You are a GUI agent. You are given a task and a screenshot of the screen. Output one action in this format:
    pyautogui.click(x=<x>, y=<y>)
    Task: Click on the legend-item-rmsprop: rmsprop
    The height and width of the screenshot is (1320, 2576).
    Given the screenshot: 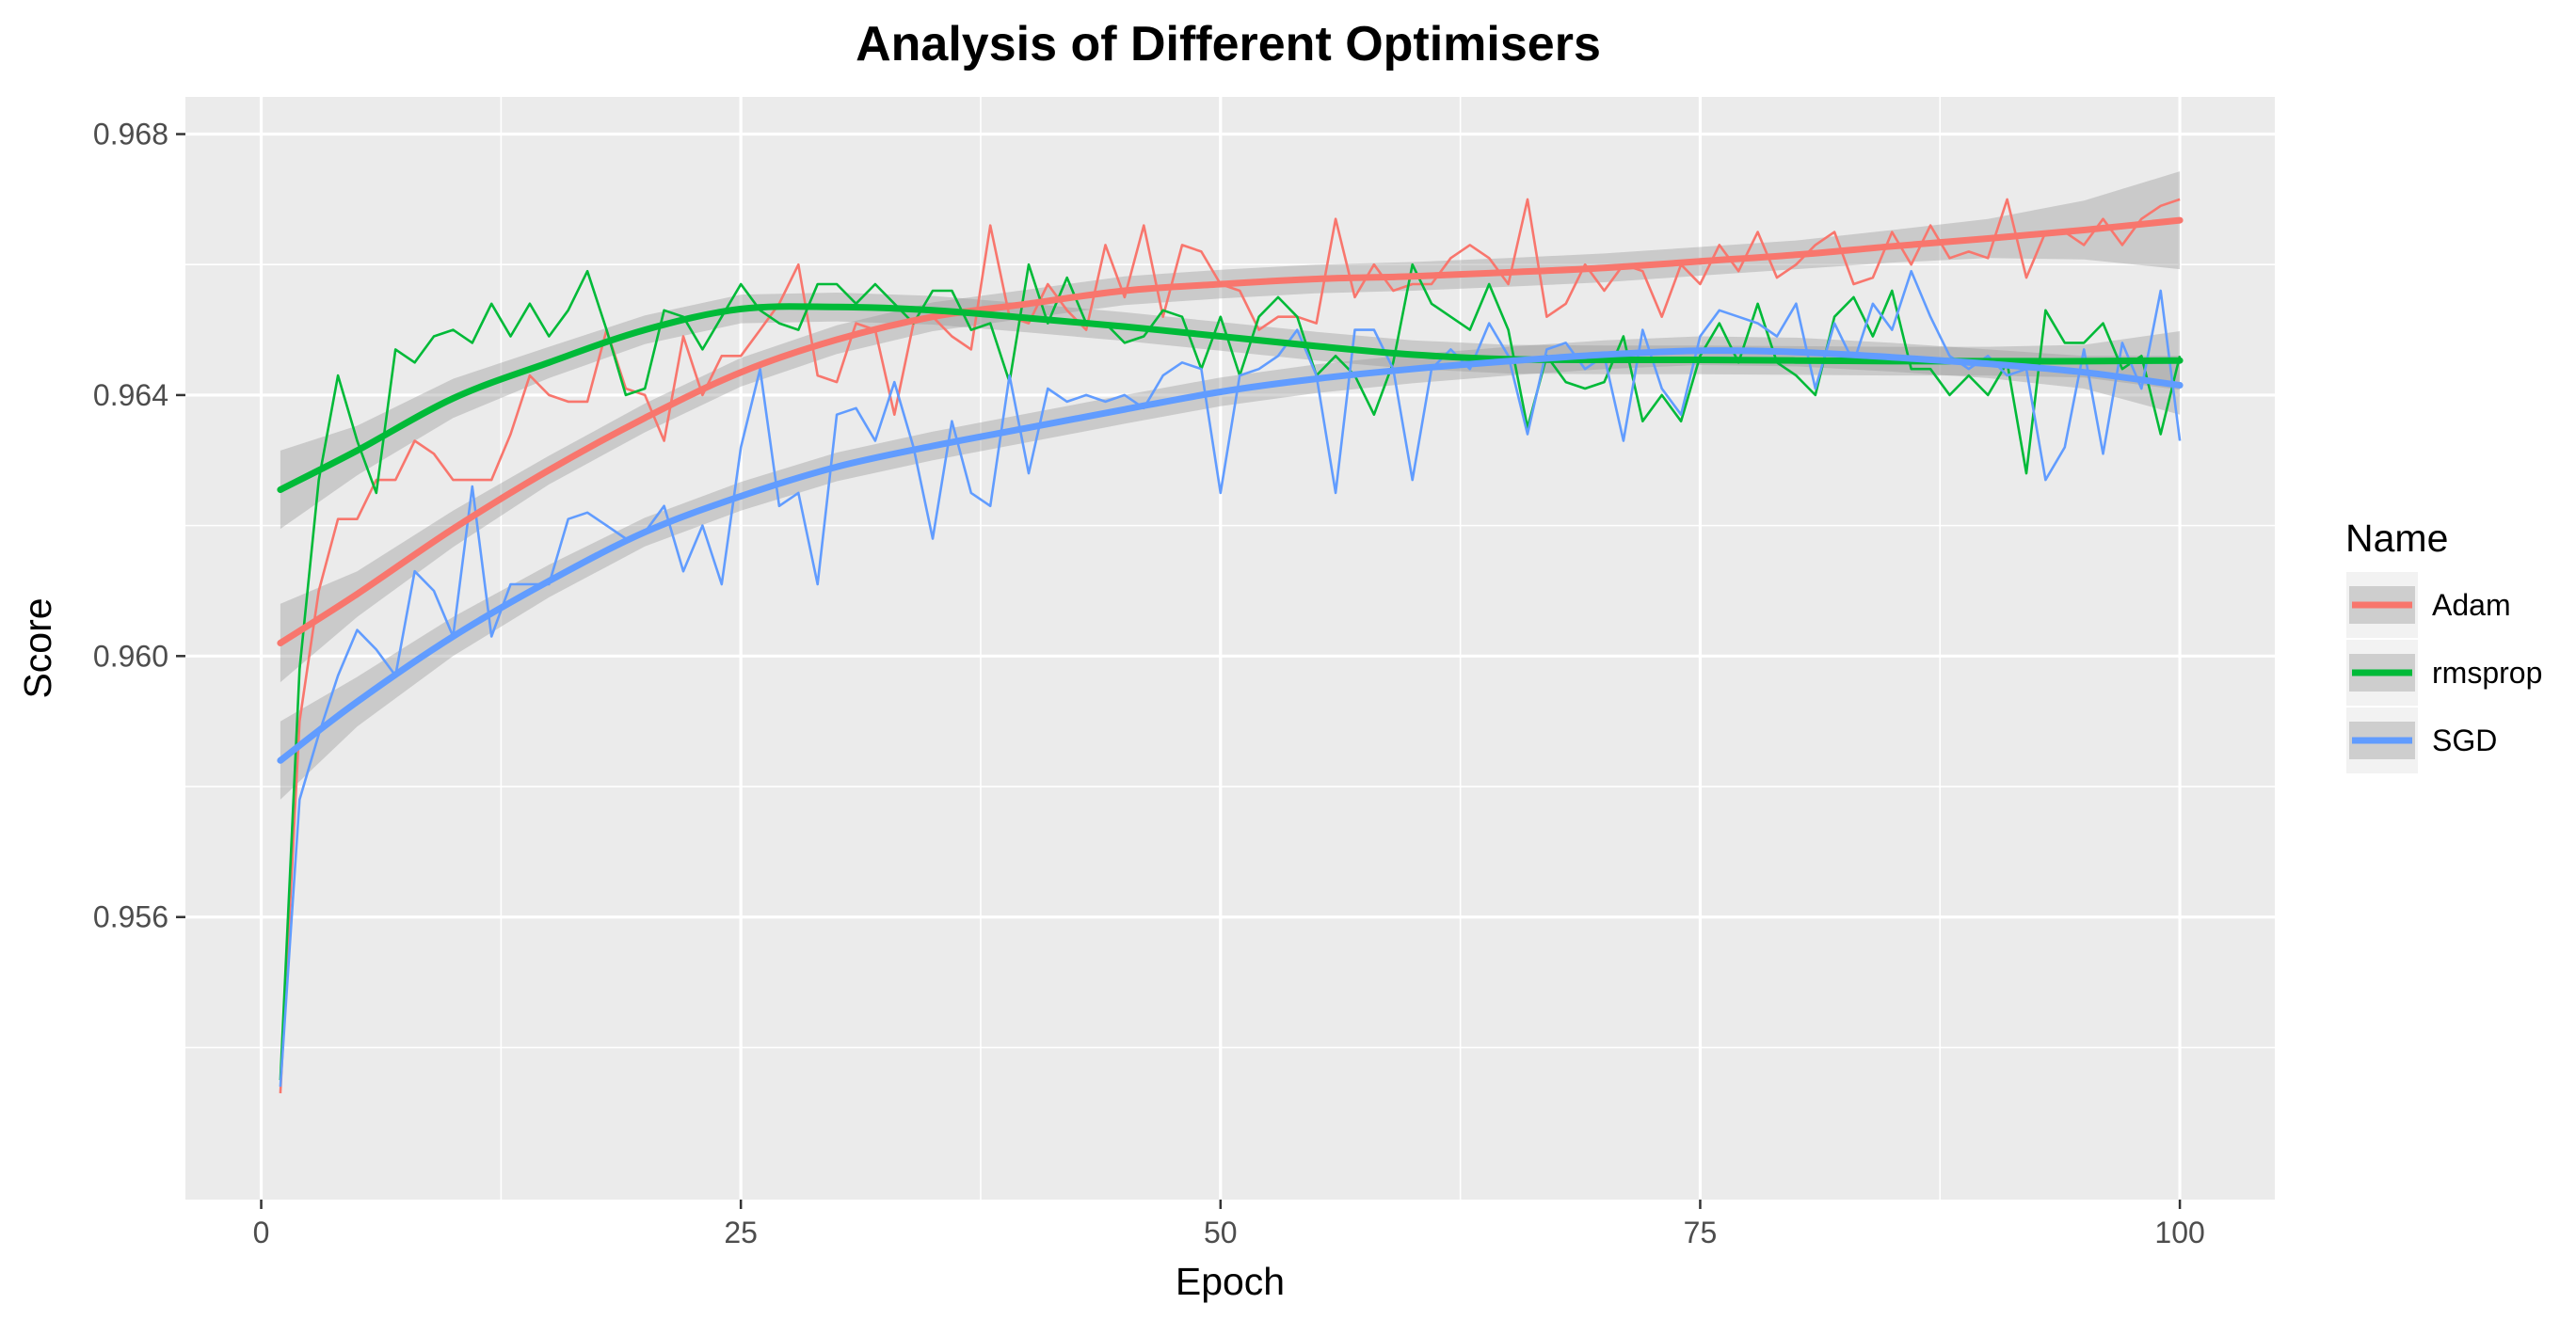 What is the action you would take?
    pyautogui.click(x=2443, y=673)
    